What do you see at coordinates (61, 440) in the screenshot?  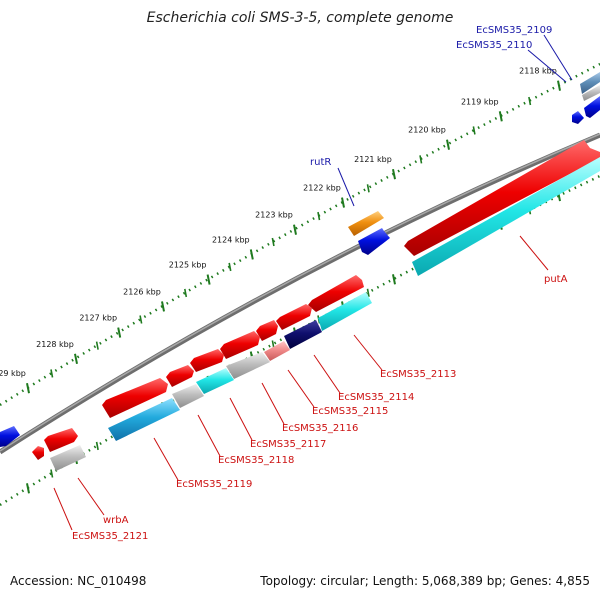 I see `gene-wrbA-arrow` at bounding box center [61, 440].